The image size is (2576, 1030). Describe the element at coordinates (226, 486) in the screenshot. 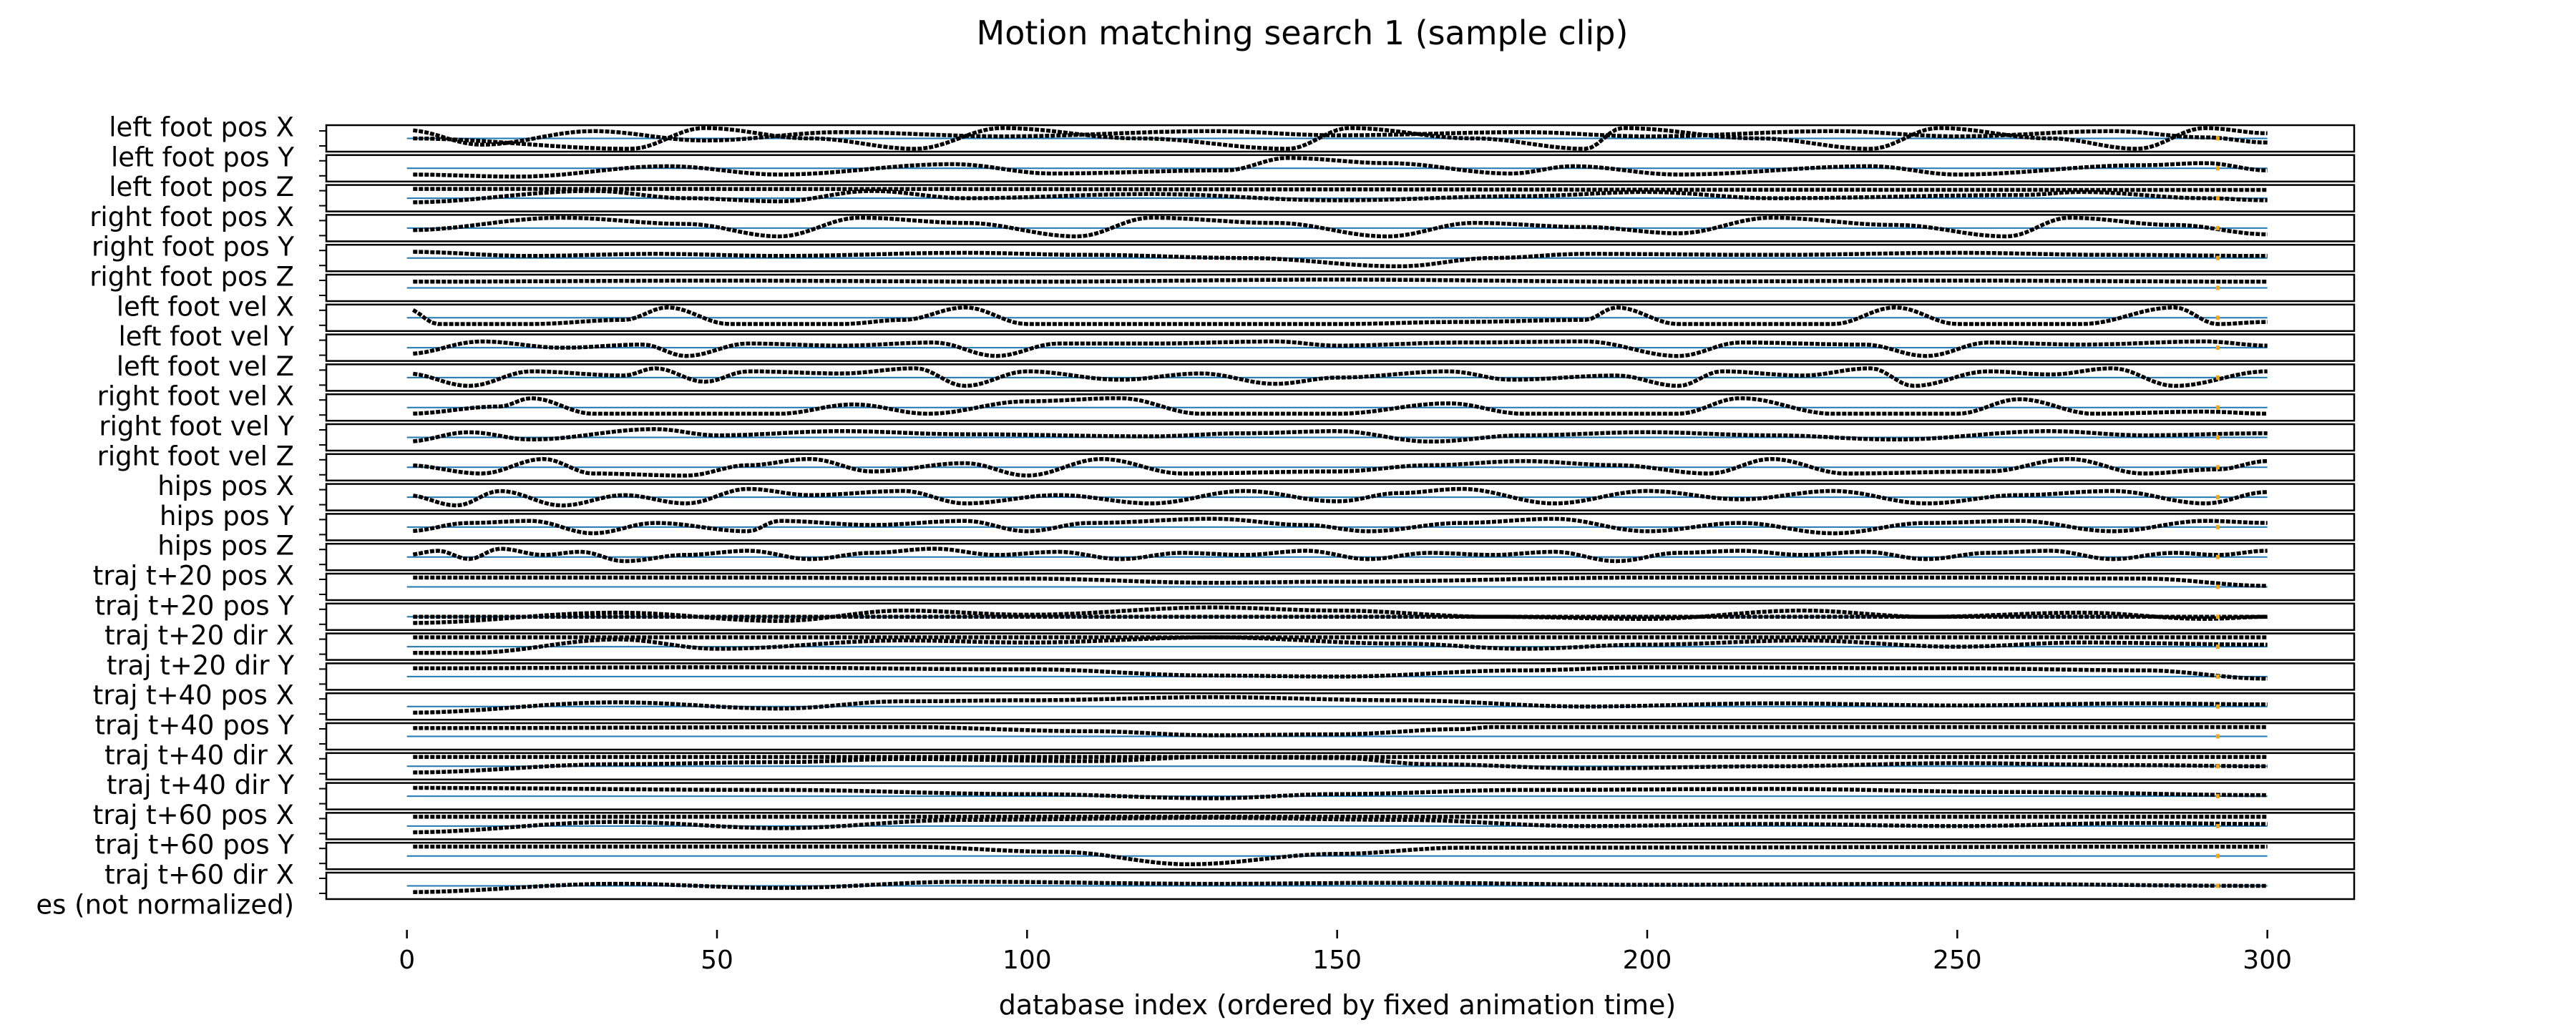

I see `feature-label: hips pos X` at that location.